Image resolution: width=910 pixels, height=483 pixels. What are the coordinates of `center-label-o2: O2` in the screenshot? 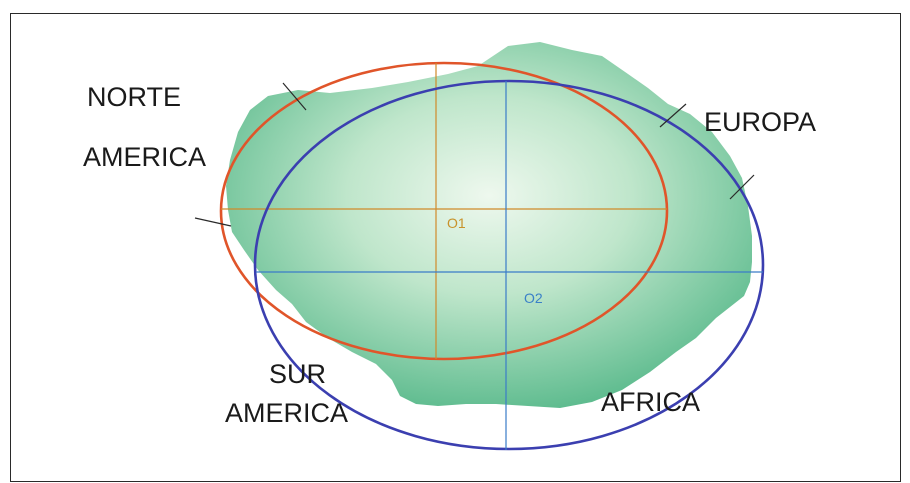 It's located at (533, 298).